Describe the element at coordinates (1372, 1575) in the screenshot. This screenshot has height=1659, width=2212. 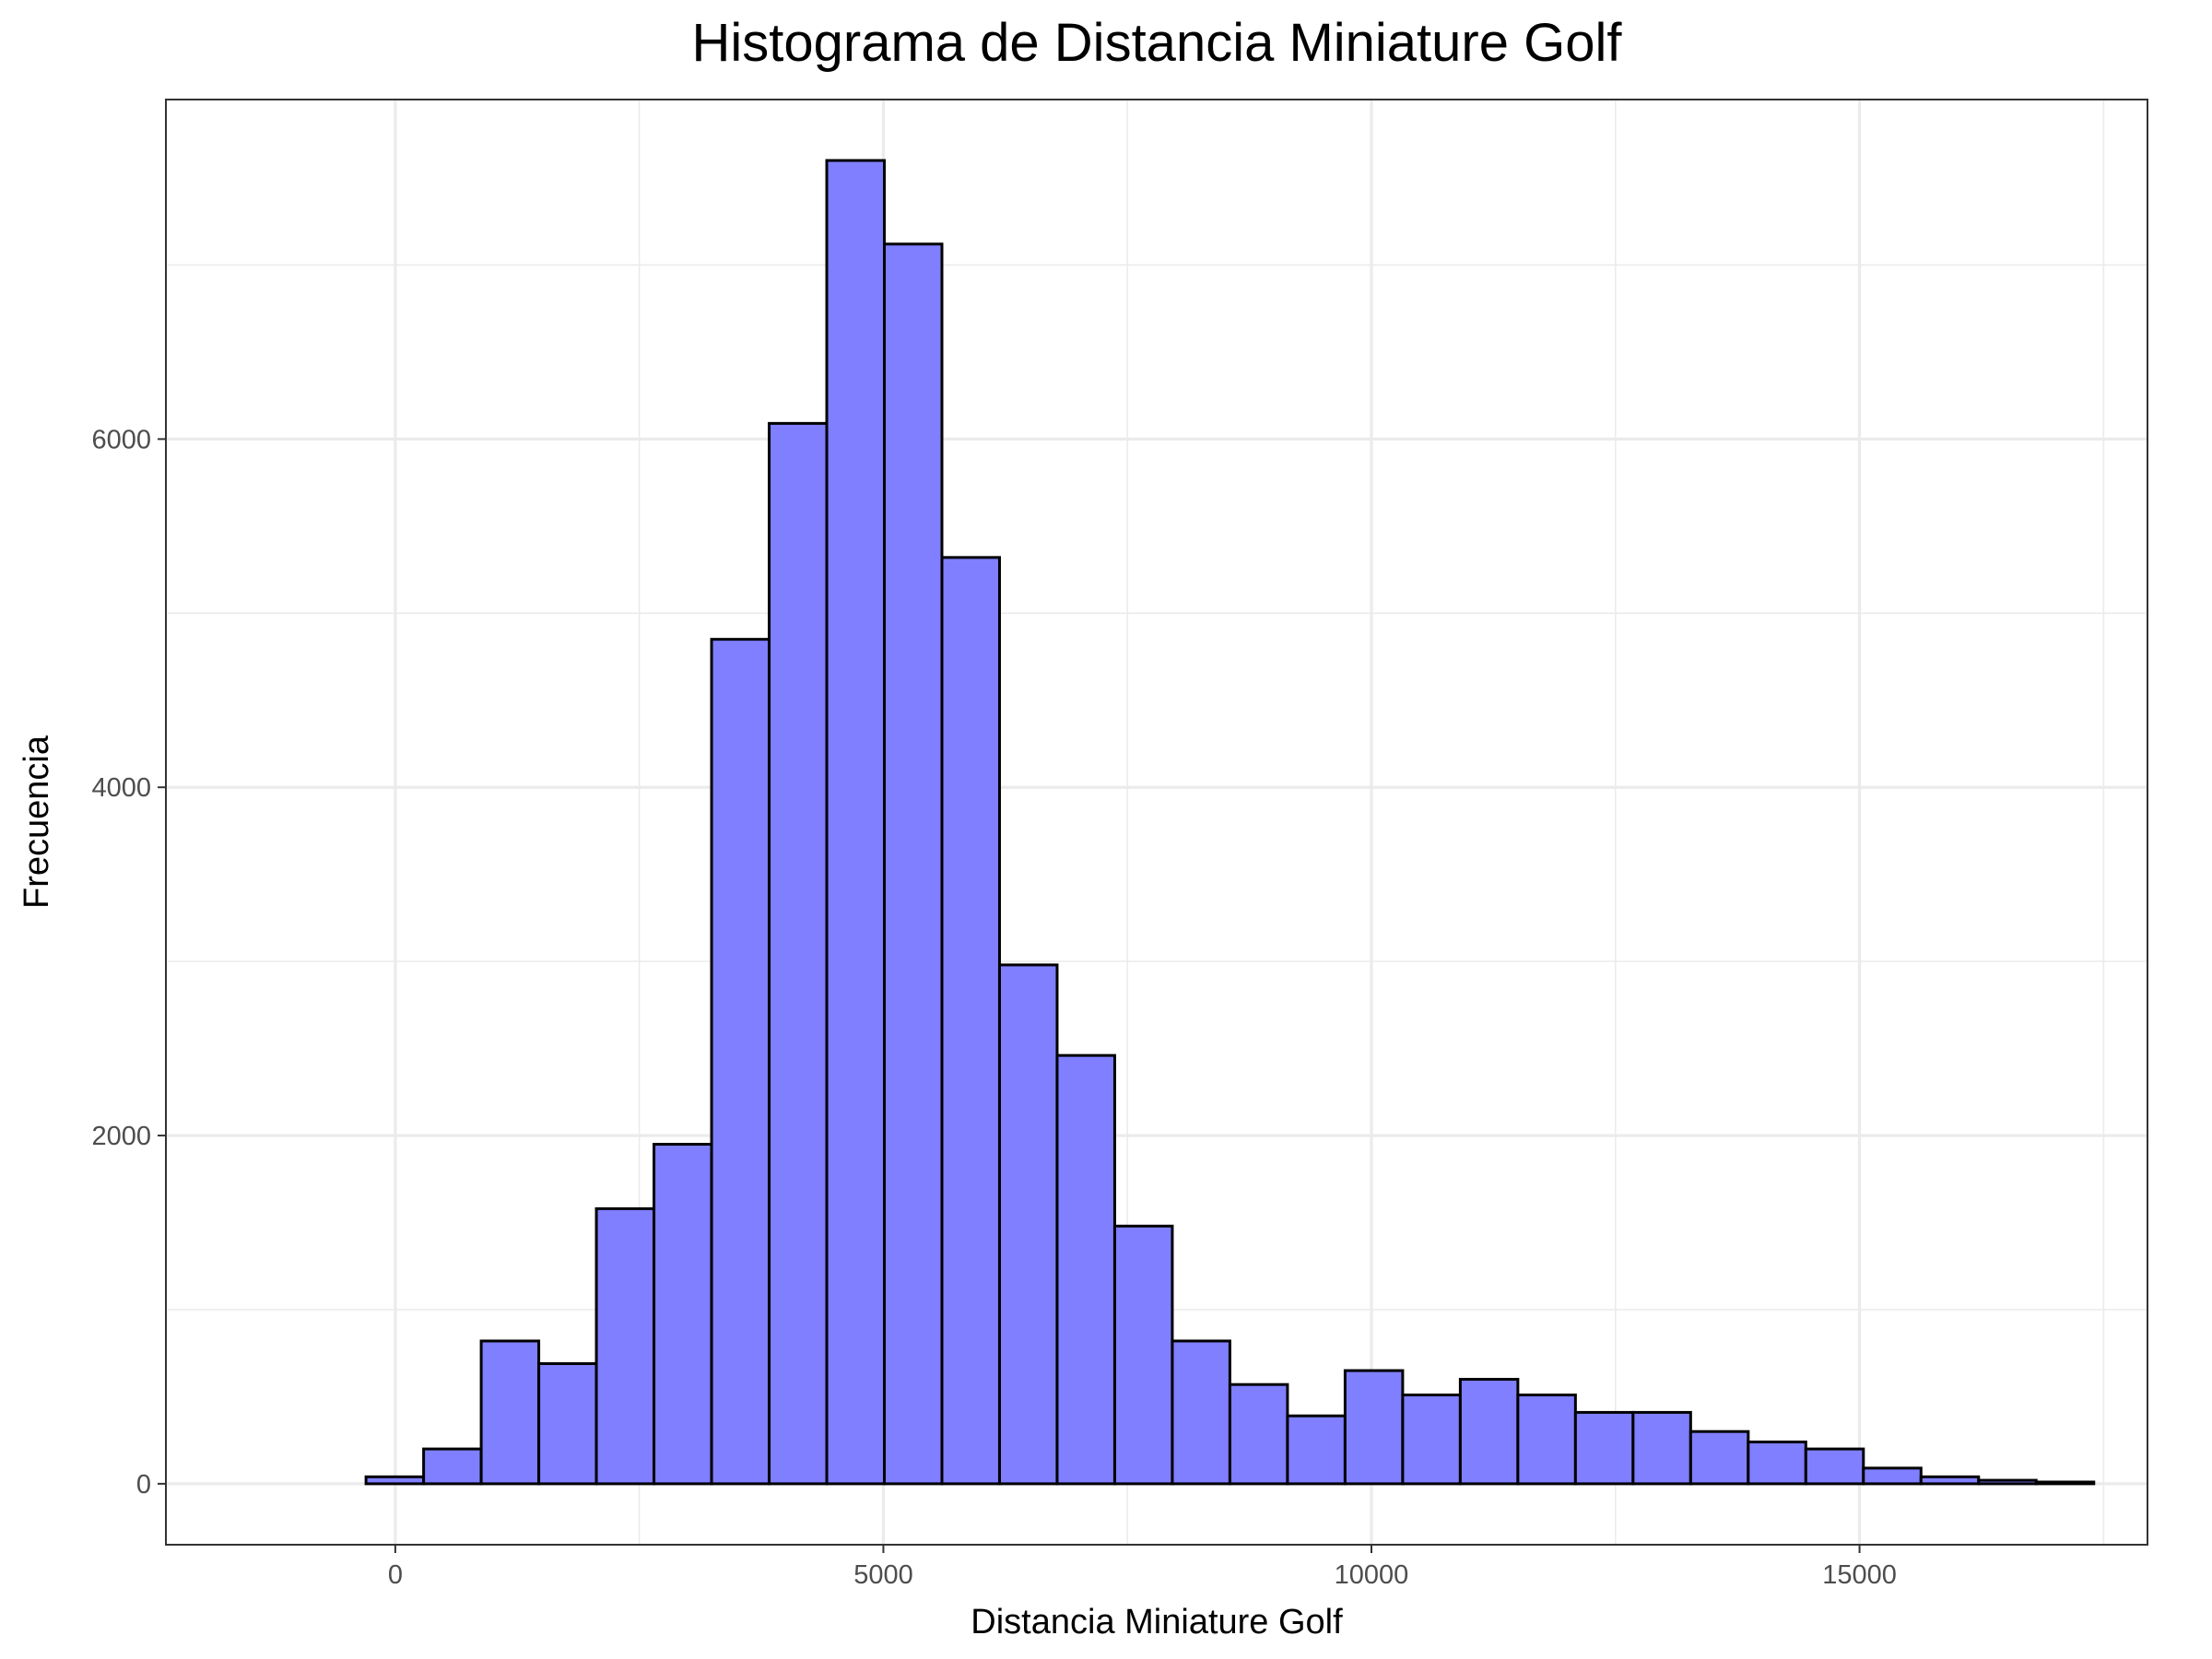
I see `x-tick-label: 10000` at that location.